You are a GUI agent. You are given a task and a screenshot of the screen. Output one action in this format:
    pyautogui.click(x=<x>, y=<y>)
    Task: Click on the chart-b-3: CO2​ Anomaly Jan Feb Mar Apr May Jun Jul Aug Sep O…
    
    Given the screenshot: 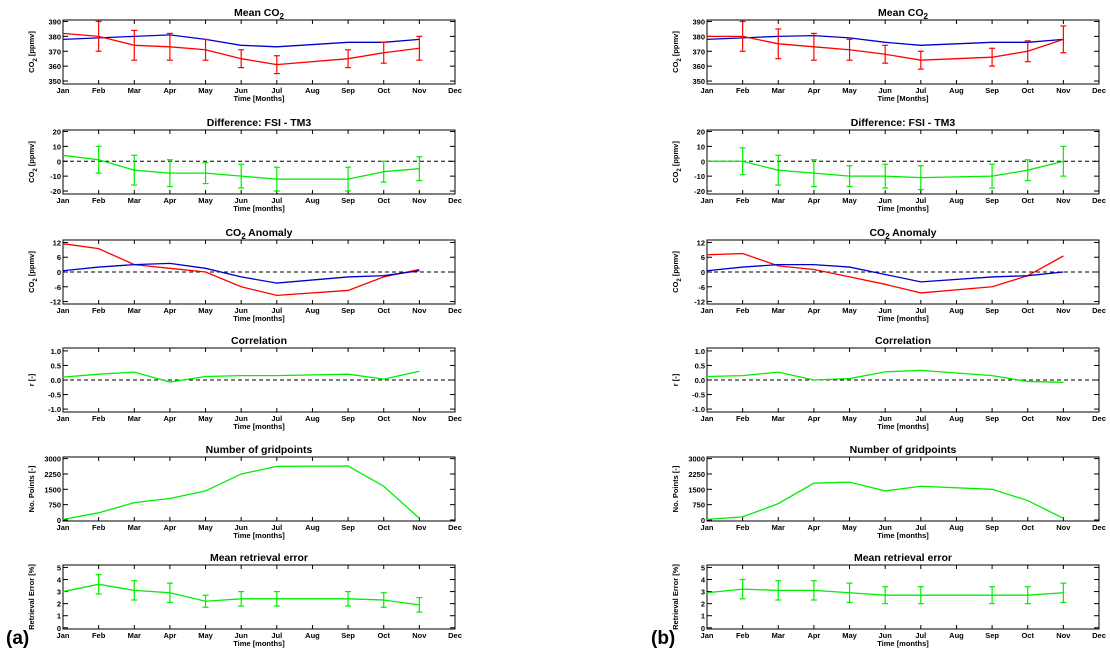 What is the action you would take?
    pyautogui.click(x=888, y=275)
    